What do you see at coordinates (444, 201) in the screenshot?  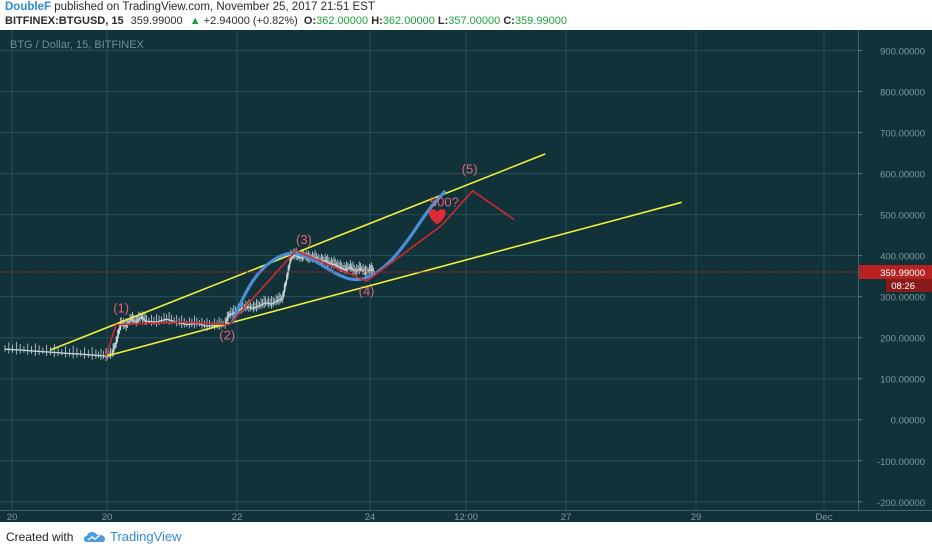 I see `wave-label: 500?` at bounding box center [444, 201].